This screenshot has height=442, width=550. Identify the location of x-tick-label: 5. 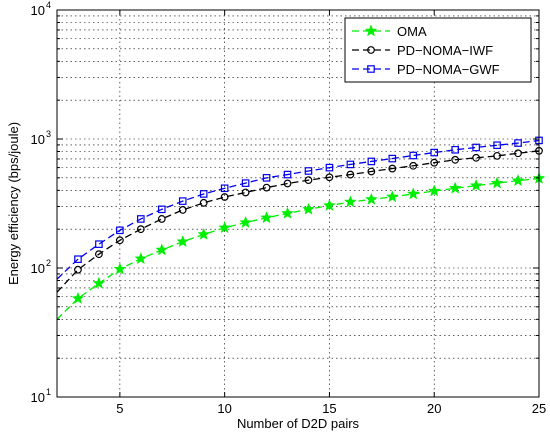
(119, 408).